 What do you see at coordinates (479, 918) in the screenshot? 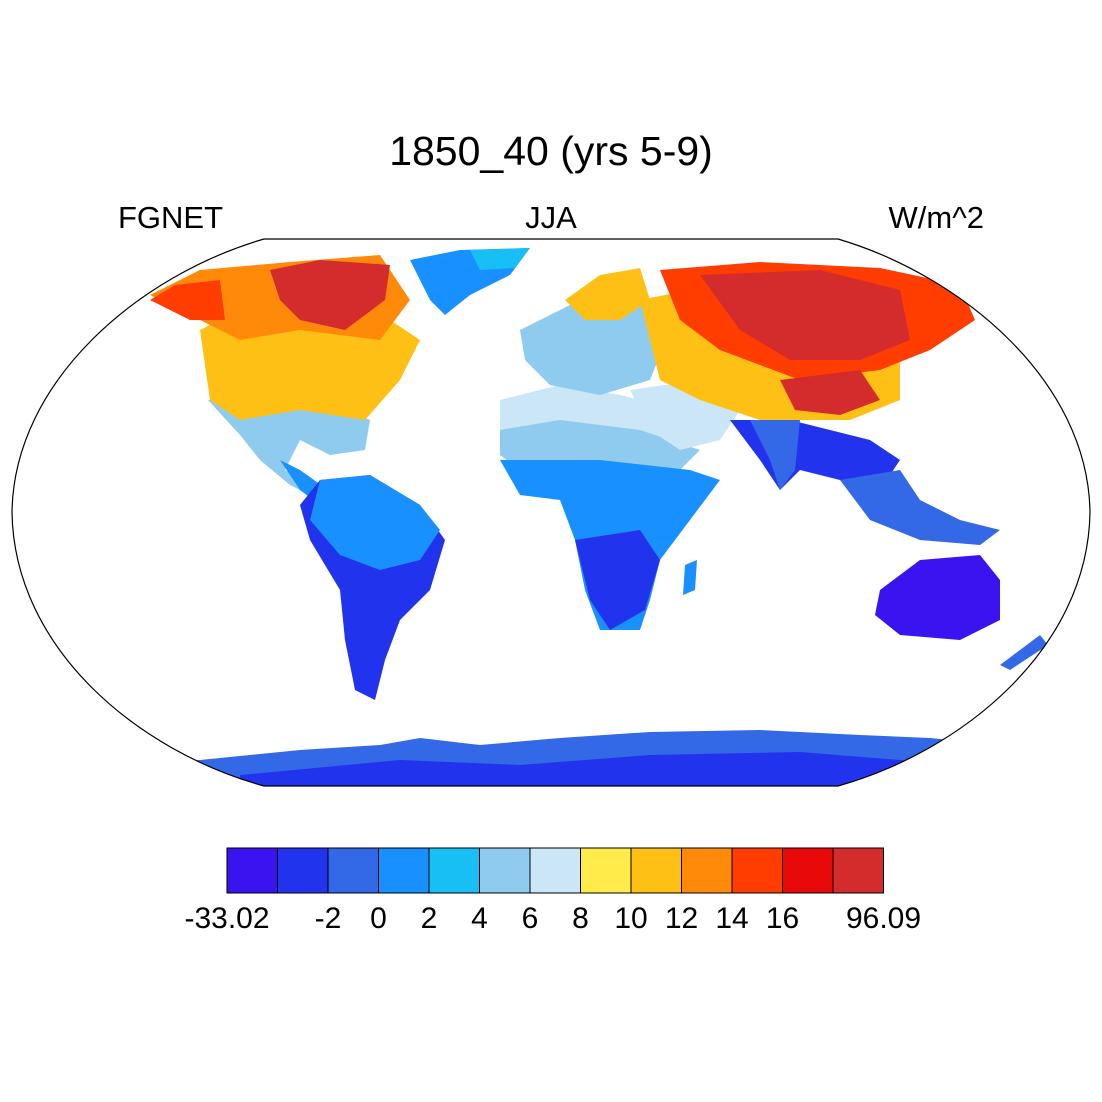
I see `colorbar-label: 4` at bounding box center [479, 918].